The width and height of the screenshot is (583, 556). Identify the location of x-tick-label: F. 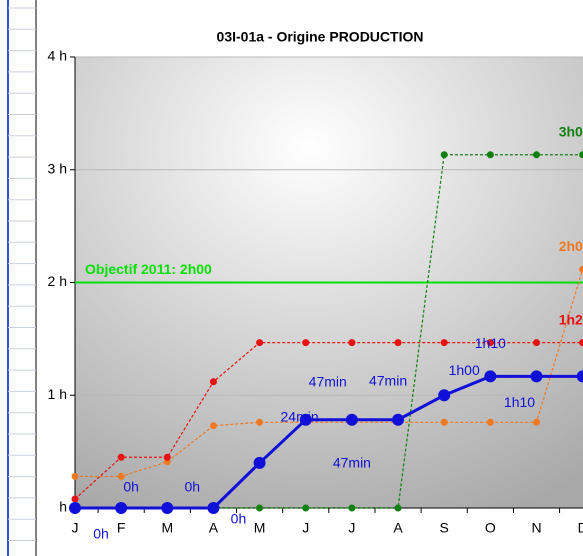
(121, 528).